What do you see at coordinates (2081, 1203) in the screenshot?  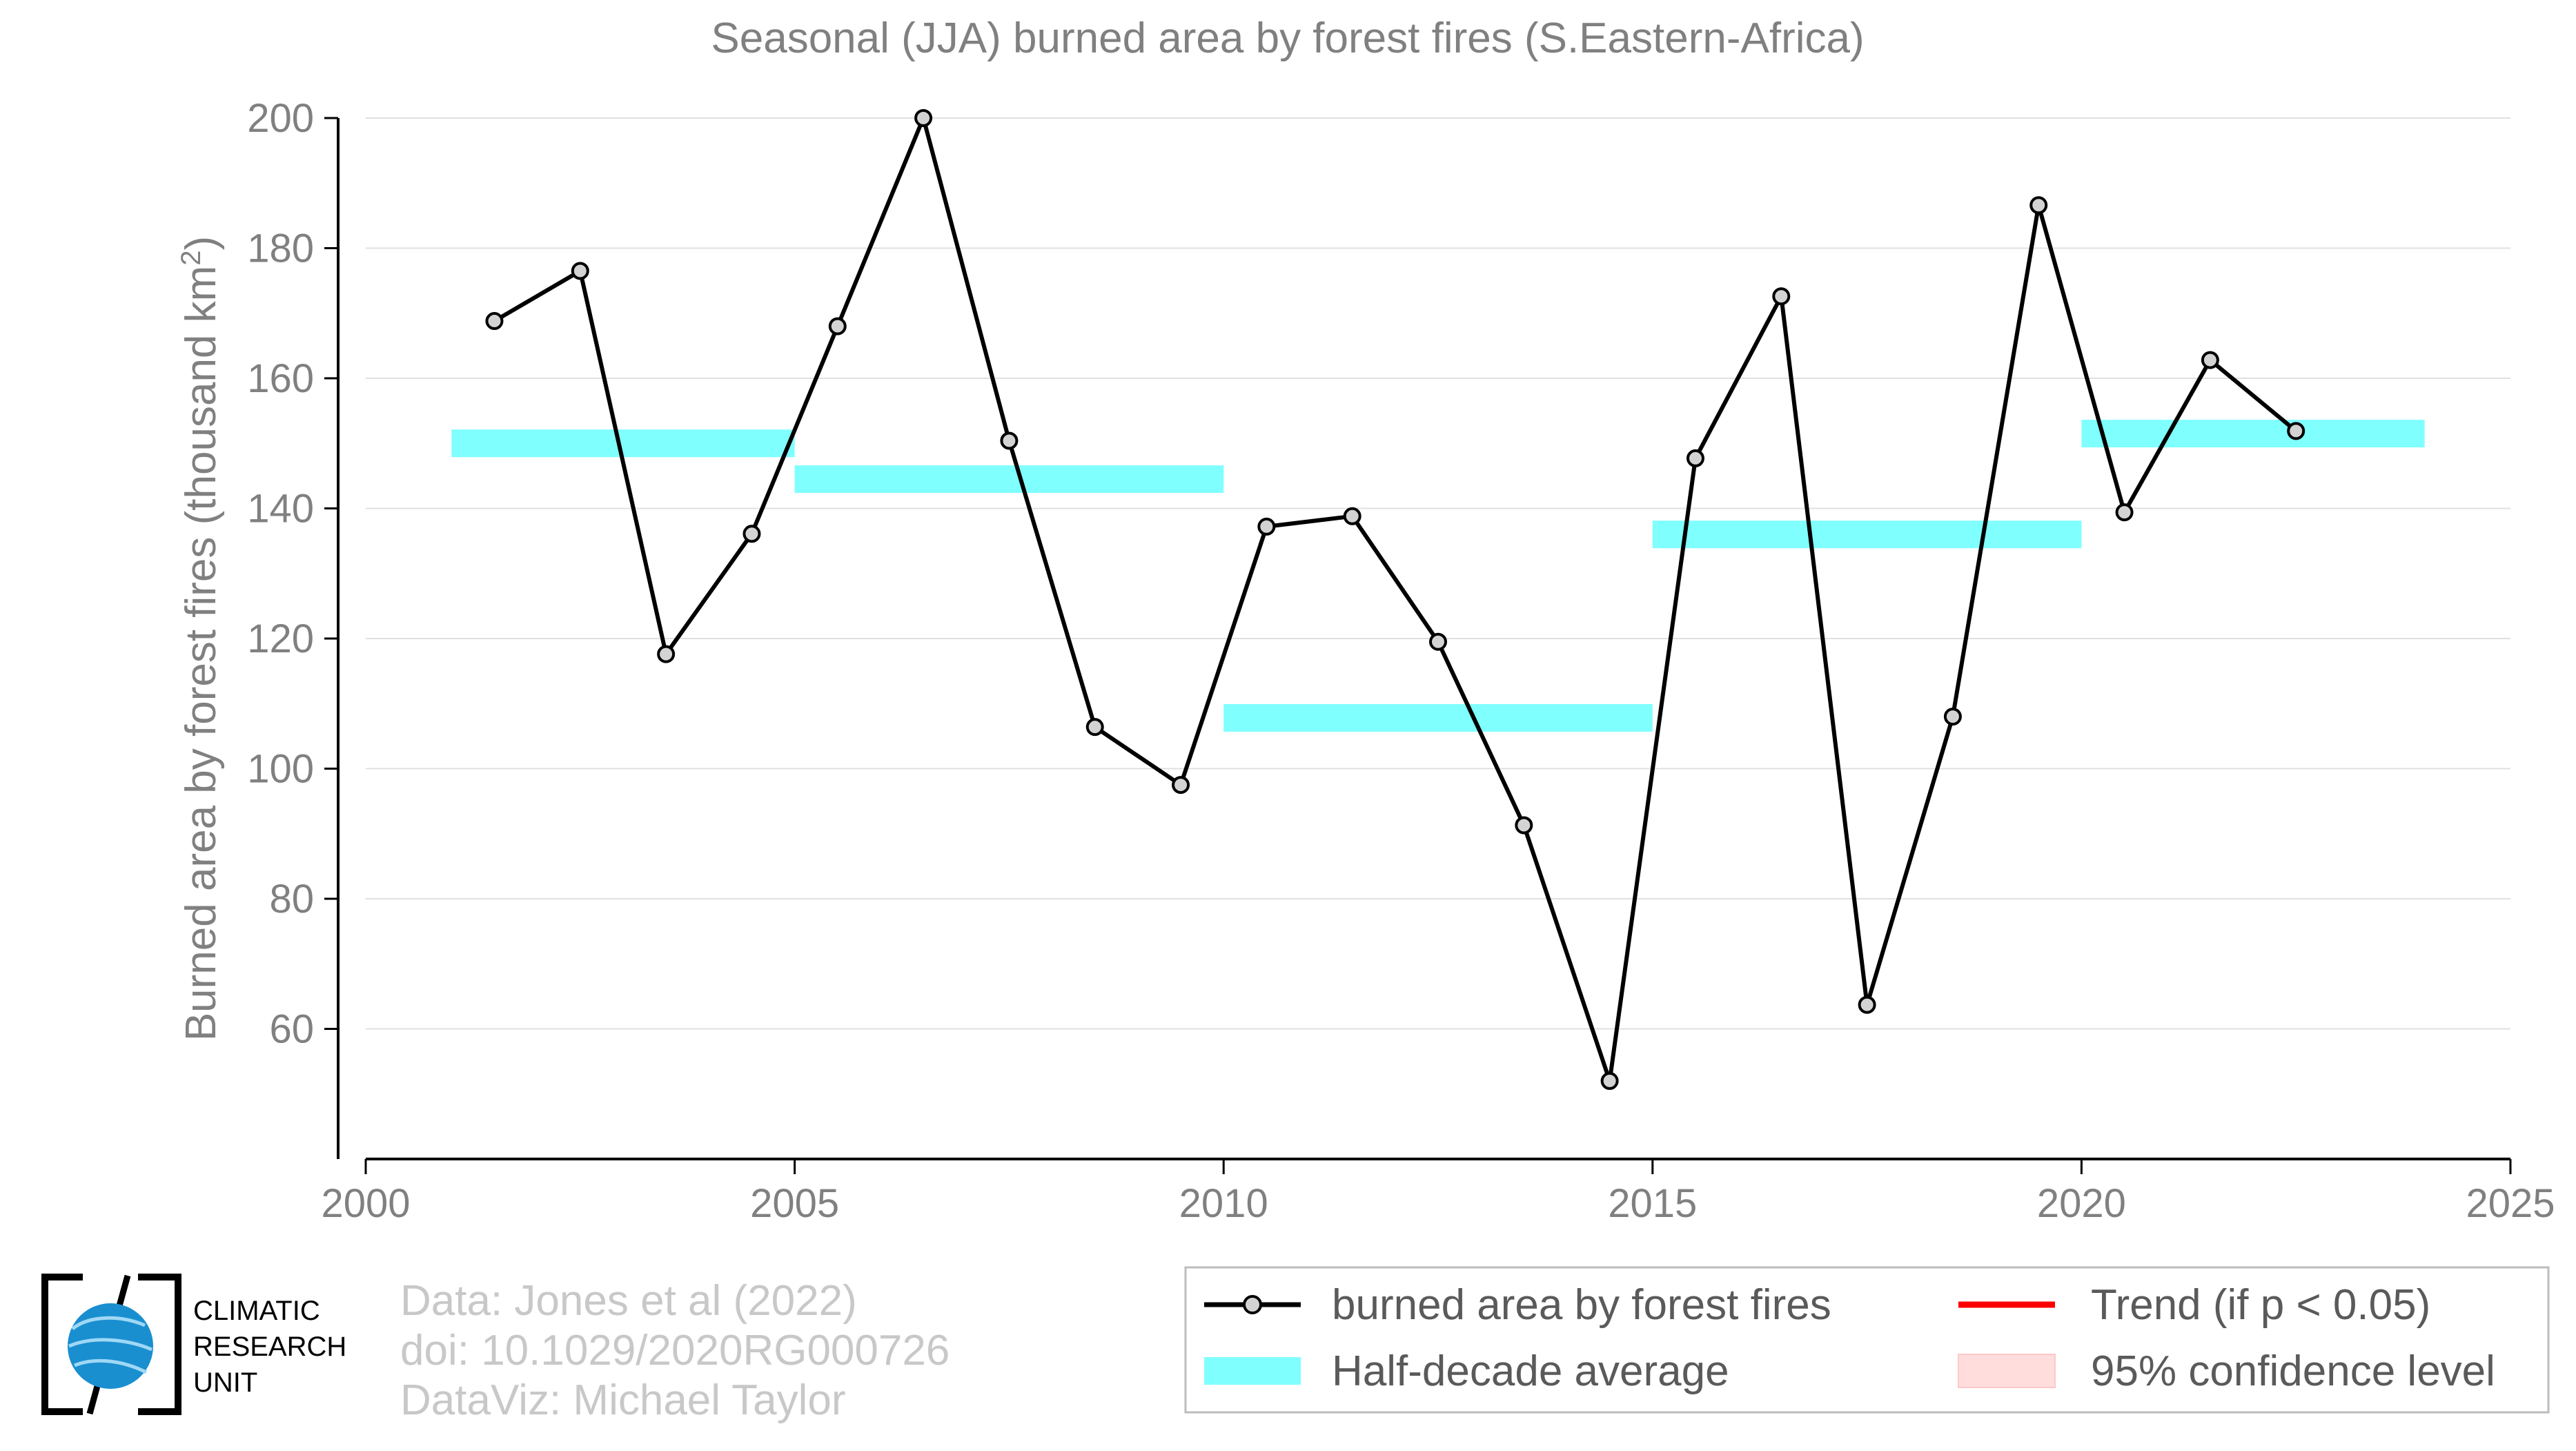 I see `x-tick-label: 2020` at bounding box center [2081, 1203].